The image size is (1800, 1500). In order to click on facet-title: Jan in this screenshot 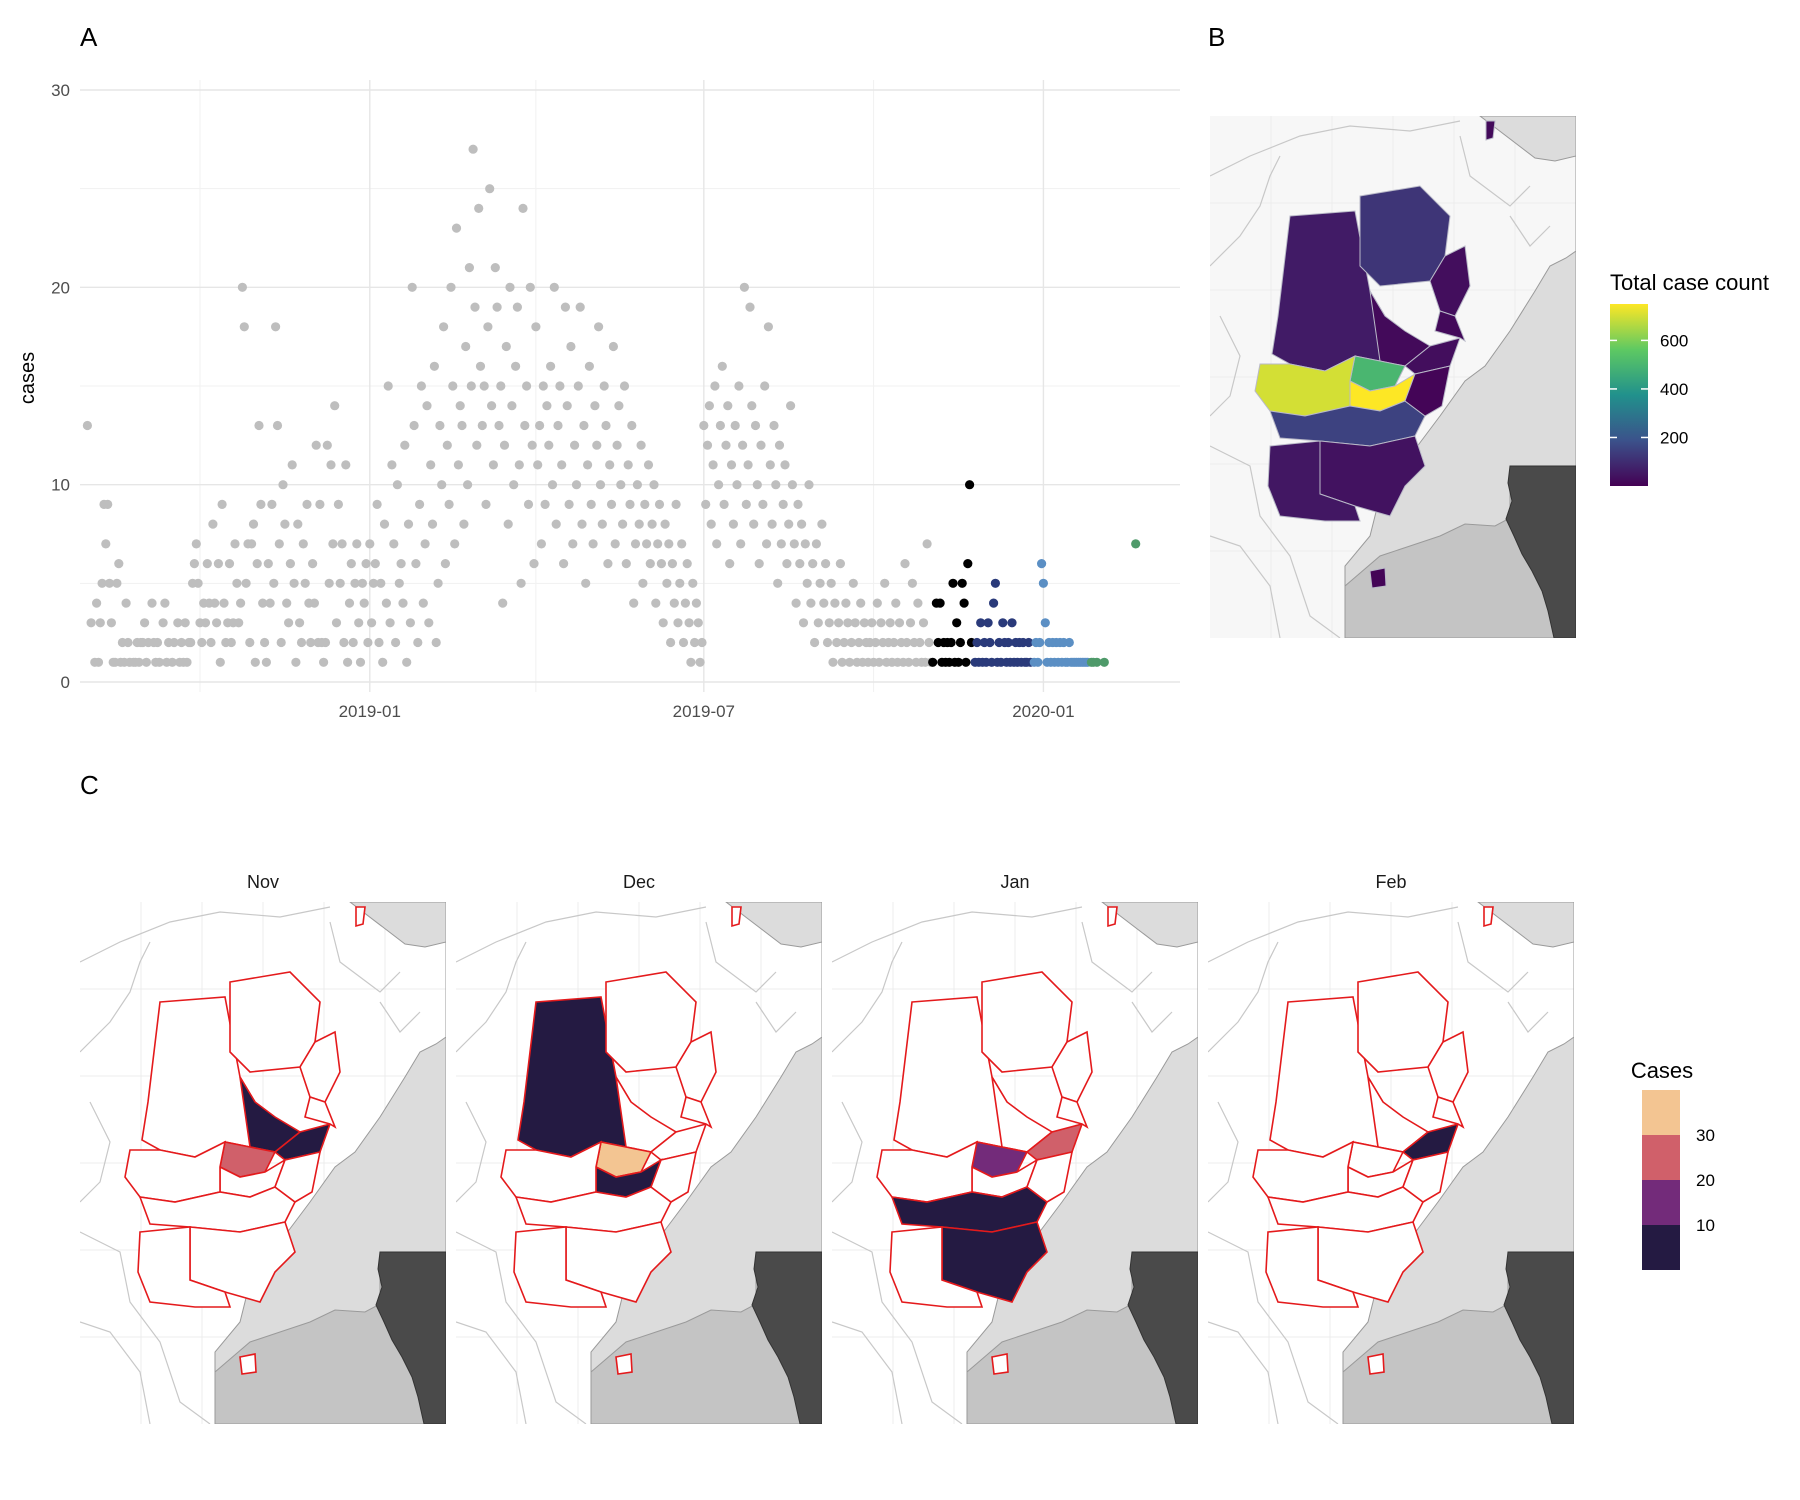, I will do `click(1014, 882)`.